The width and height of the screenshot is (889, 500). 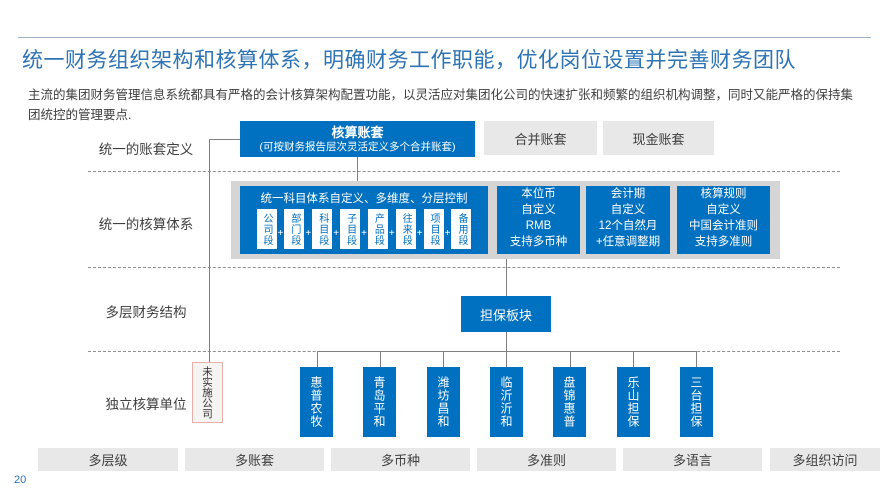 I want to click on tag-multi-book: 多账套, so click(x=254, y=459).